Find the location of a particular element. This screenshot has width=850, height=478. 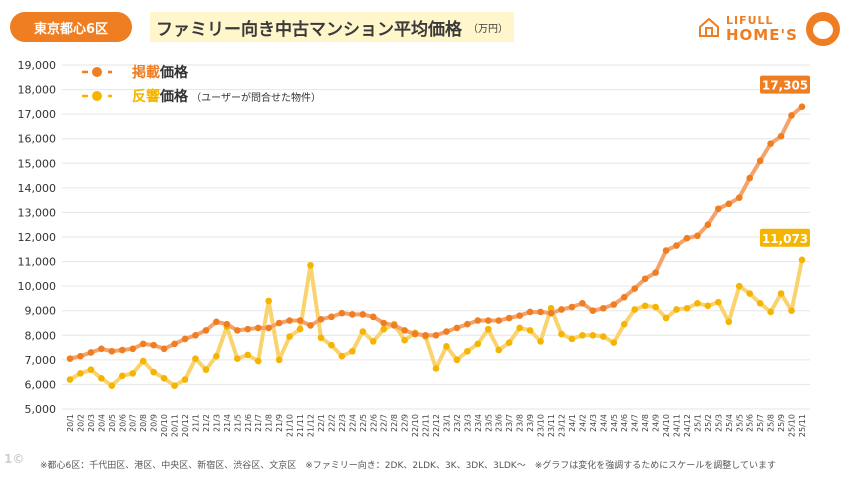

x-tick-label: 23/3 is located at coordinates (467, 423).